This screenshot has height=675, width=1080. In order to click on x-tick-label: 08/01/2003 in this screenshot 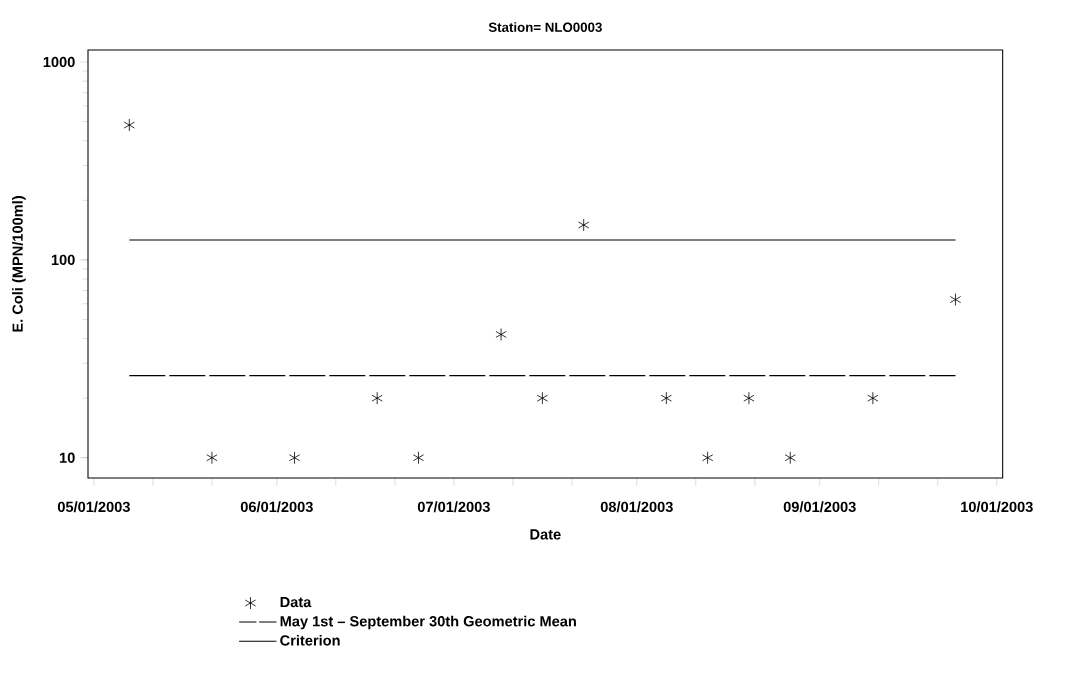, I will do `click(636, 507)`.